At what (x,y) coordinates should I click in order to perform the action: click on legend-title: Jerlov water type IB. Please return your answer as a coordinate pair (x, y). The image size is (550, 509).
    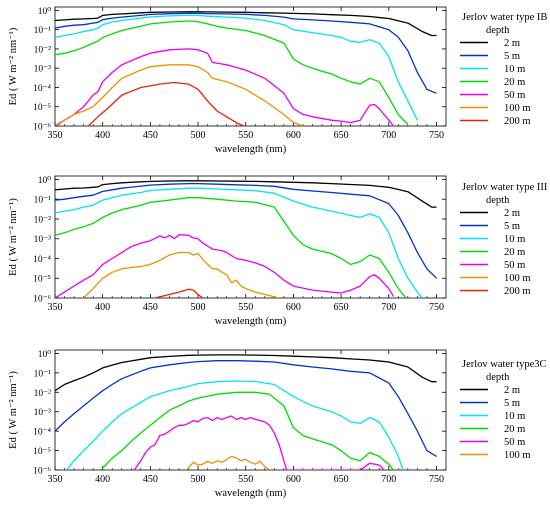
    Looking at the image, I should click on (504, 17).